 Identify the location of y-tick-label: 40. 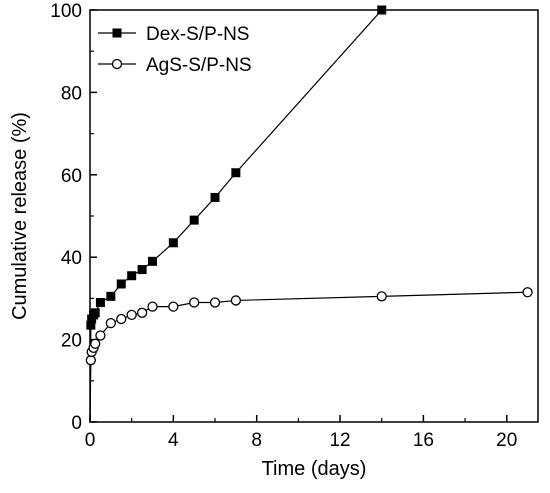
(71, 258).